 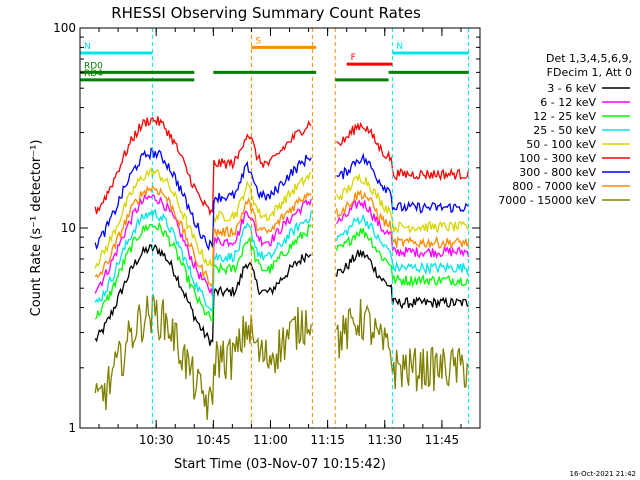 I want to click on legend-entry-label: 100 - 300 keV, so click(x=557, y=158).